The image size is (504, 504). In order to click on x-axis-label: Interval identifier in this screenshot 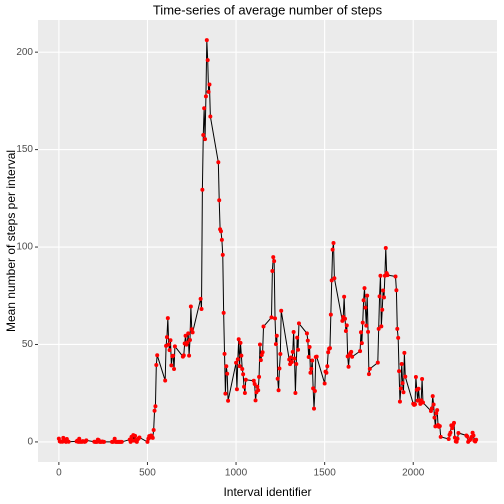, I will do `click(267, 492)`.